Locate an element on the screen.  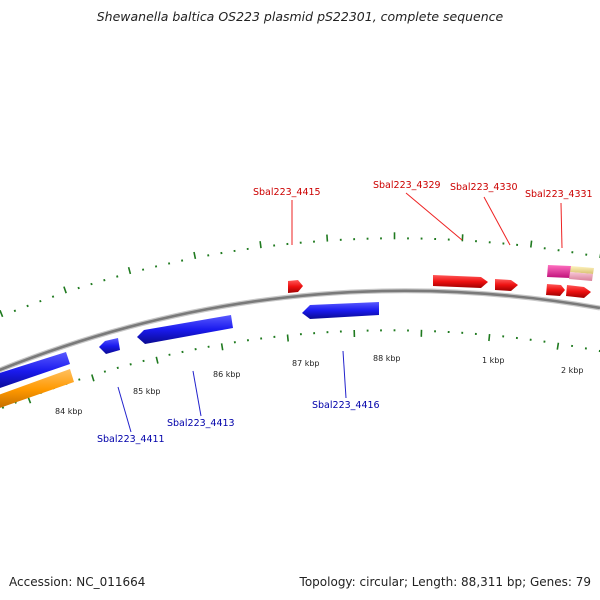
accession-text: Accession: NC_011664 is located at coordinates (77, 582).